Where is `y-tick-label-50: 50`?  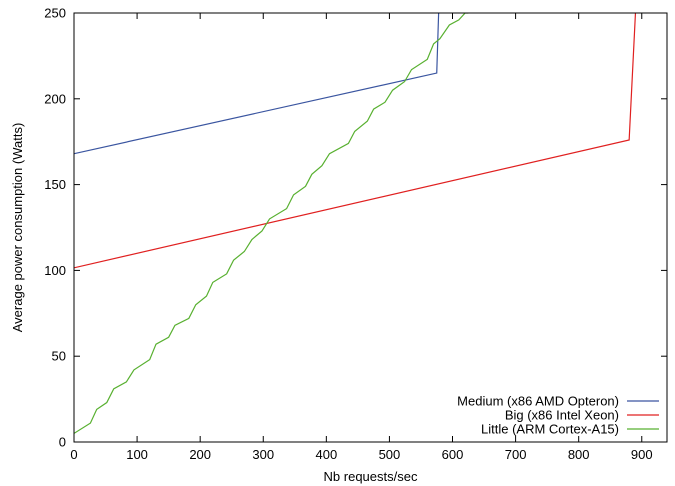
y-tick-label-50: 50 is located at coordinates (59, 356).